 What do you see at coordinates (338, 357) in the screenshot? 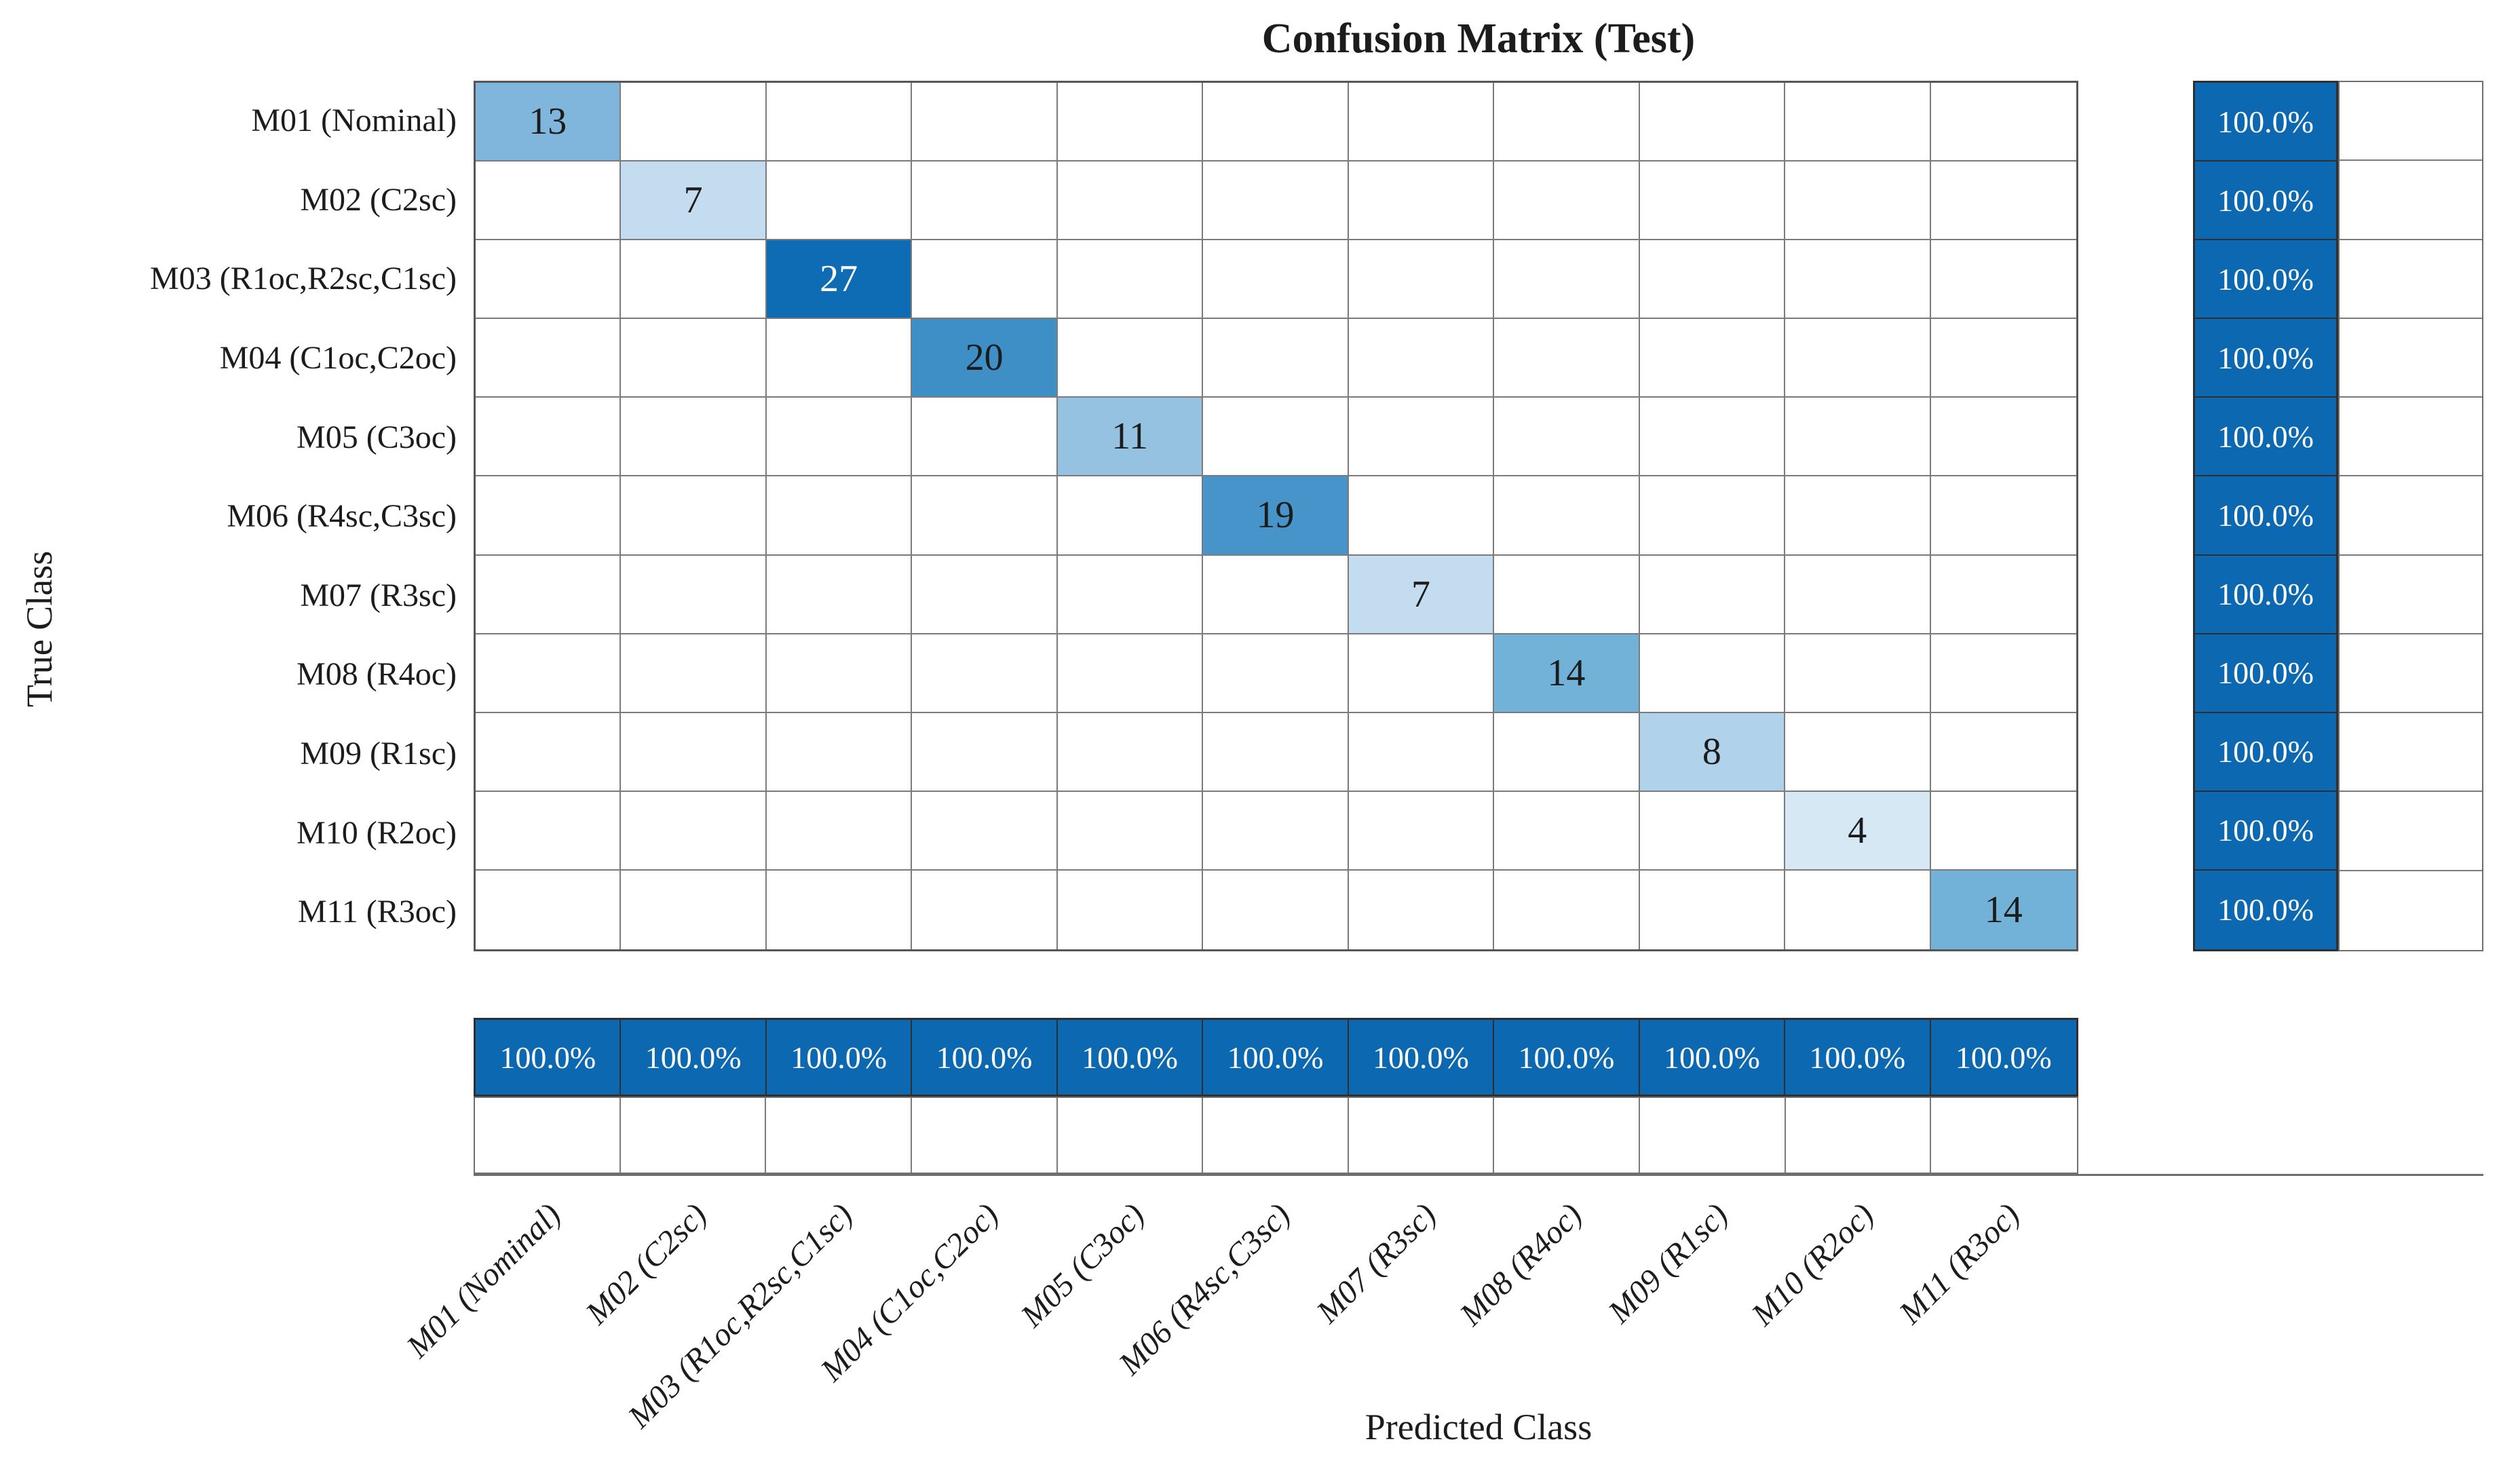
I see `y-tick-label: M04 (C1oc,C2oc)` at bounding box center [338, 357].